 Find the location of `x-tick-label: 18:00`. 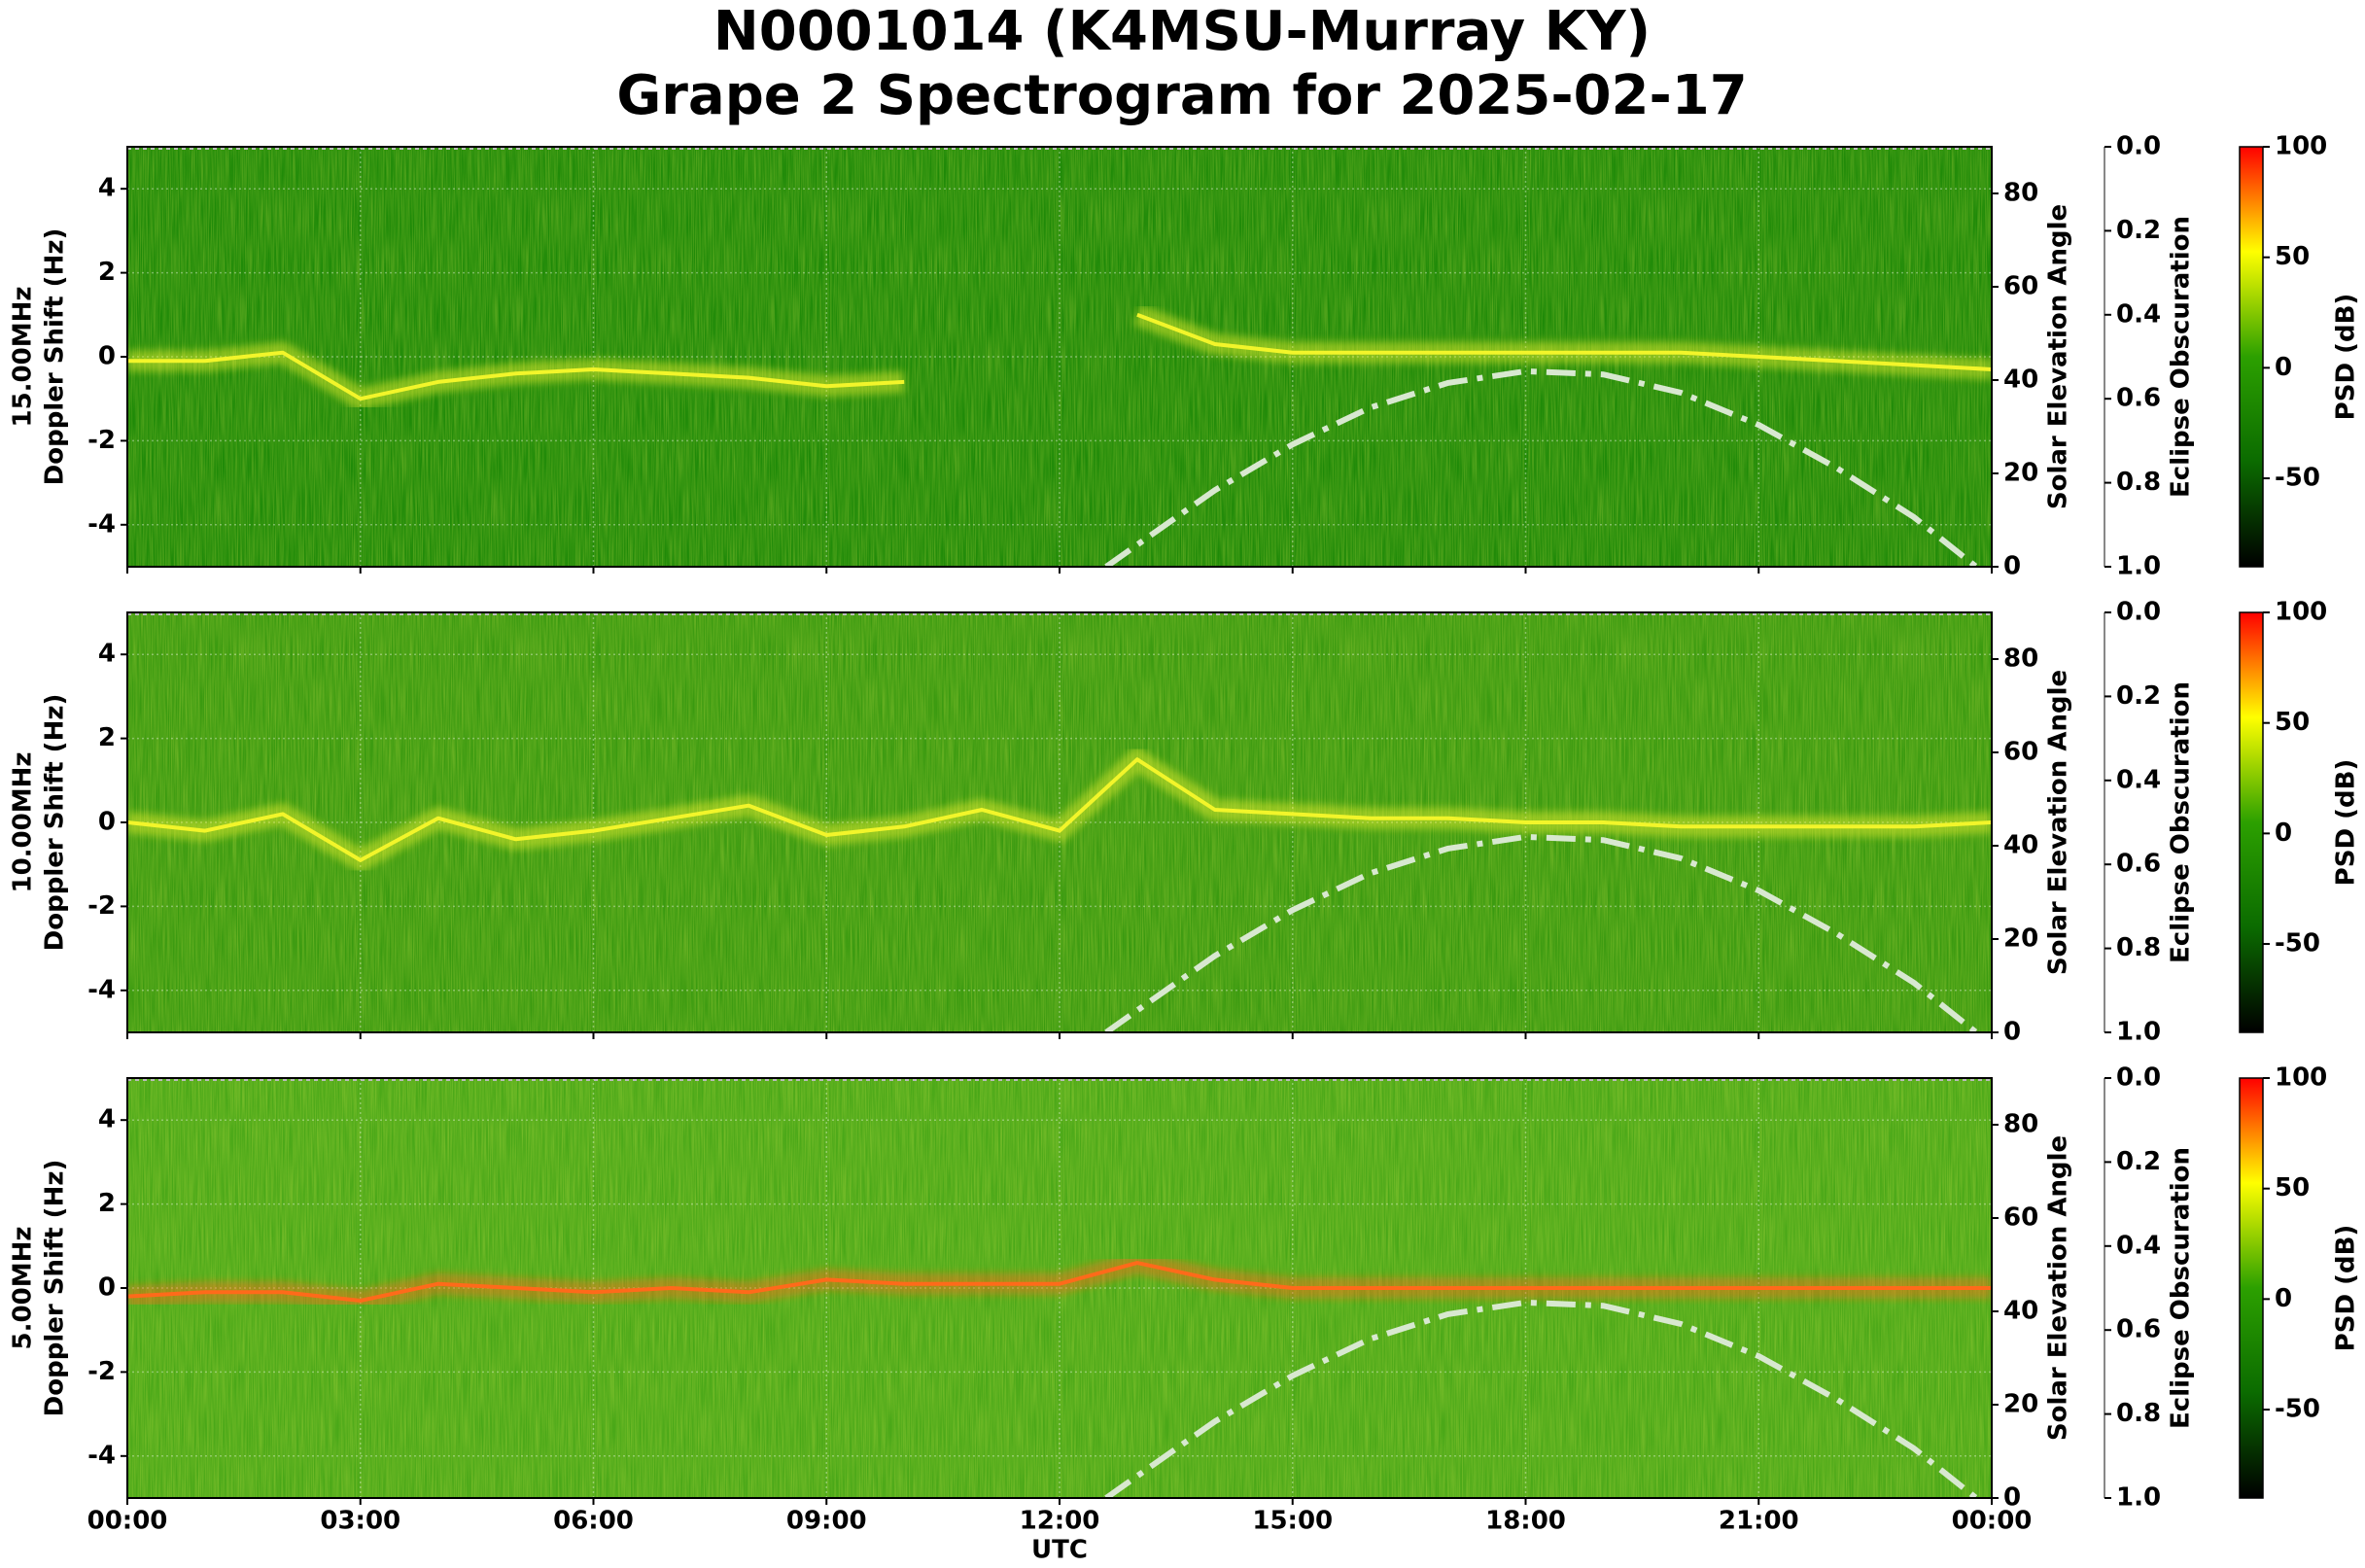

x-tick-label: 18:00 is located at coordinates (1525, 1521).